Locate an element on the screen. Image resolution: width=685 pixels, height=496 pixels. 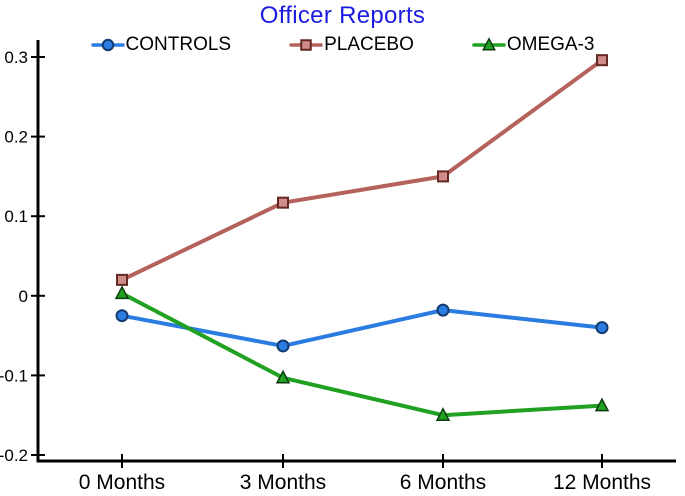
legend-item-controls: CONTROLS is located at coordinates (161, 45).